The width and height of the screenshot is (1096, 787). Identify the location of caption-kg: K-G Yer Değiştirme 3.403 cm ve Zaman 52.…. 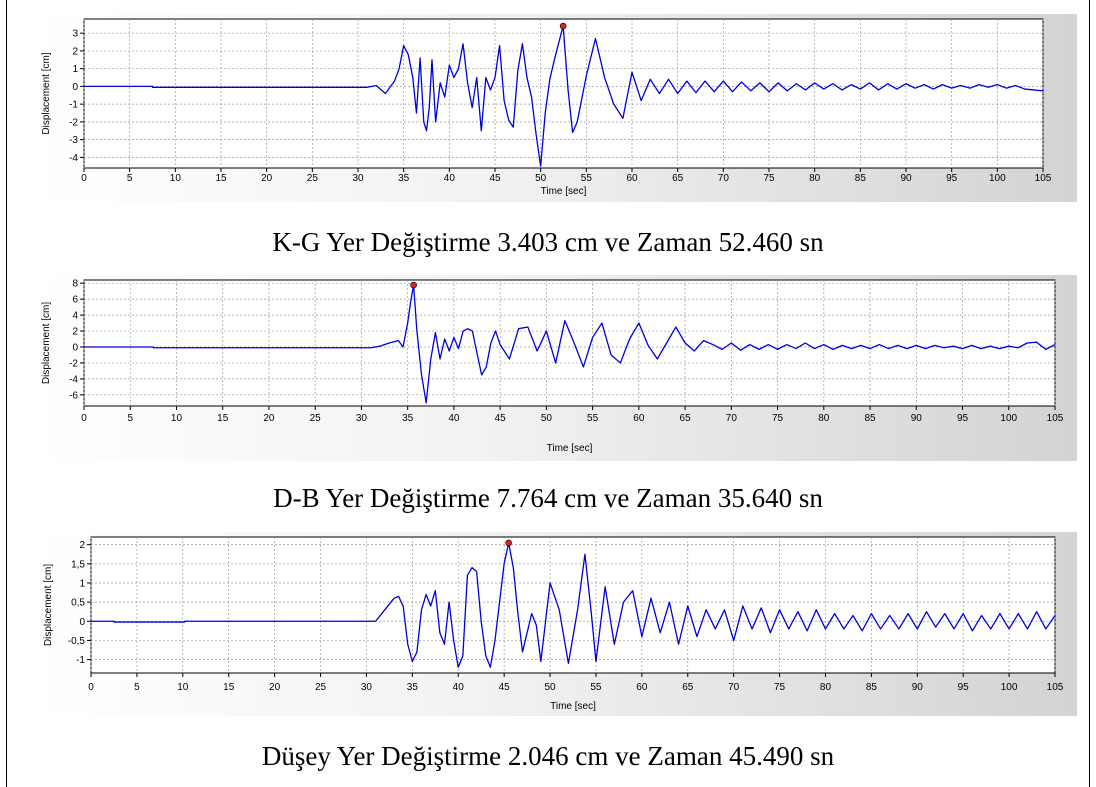
(548, 242).